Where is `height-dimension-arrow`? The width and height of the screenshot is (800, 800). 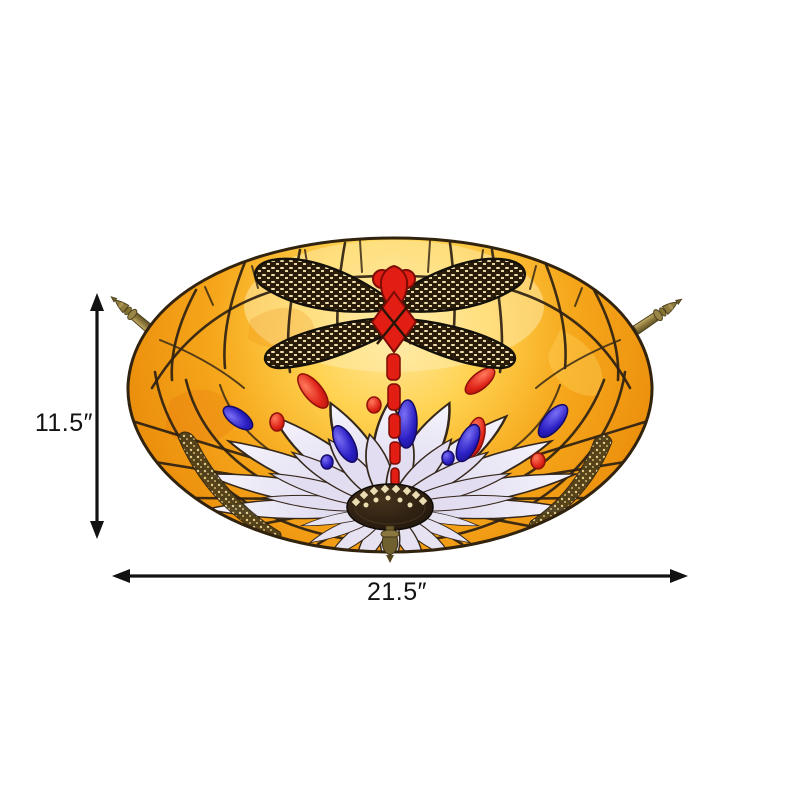 height-dimension-arrow is located at coordinates (97, 416).